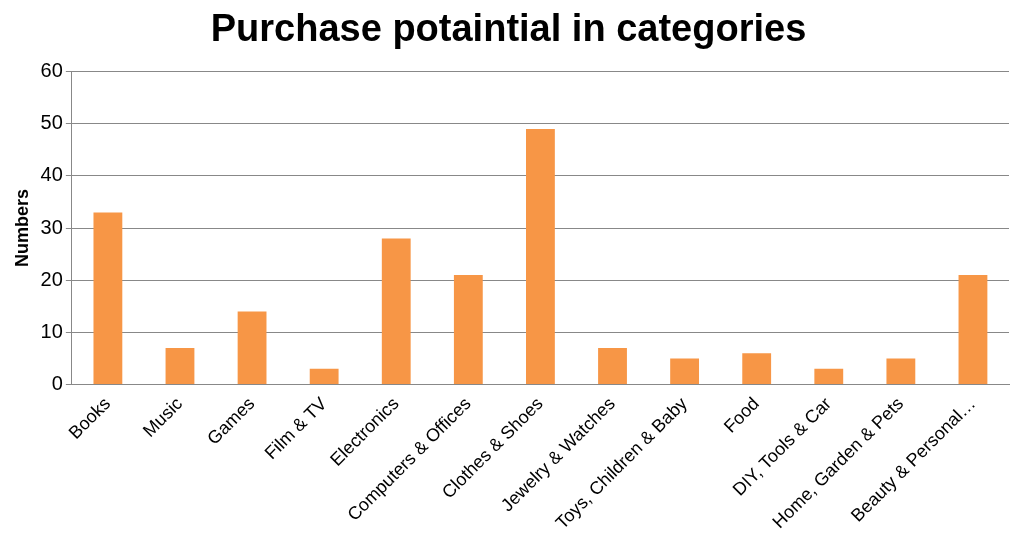 The image size is (1027, 545). Describe the element at coordinates (508, 28) in the screenshot. I see `chart-title: Purchase potaintial in categories` at that location.